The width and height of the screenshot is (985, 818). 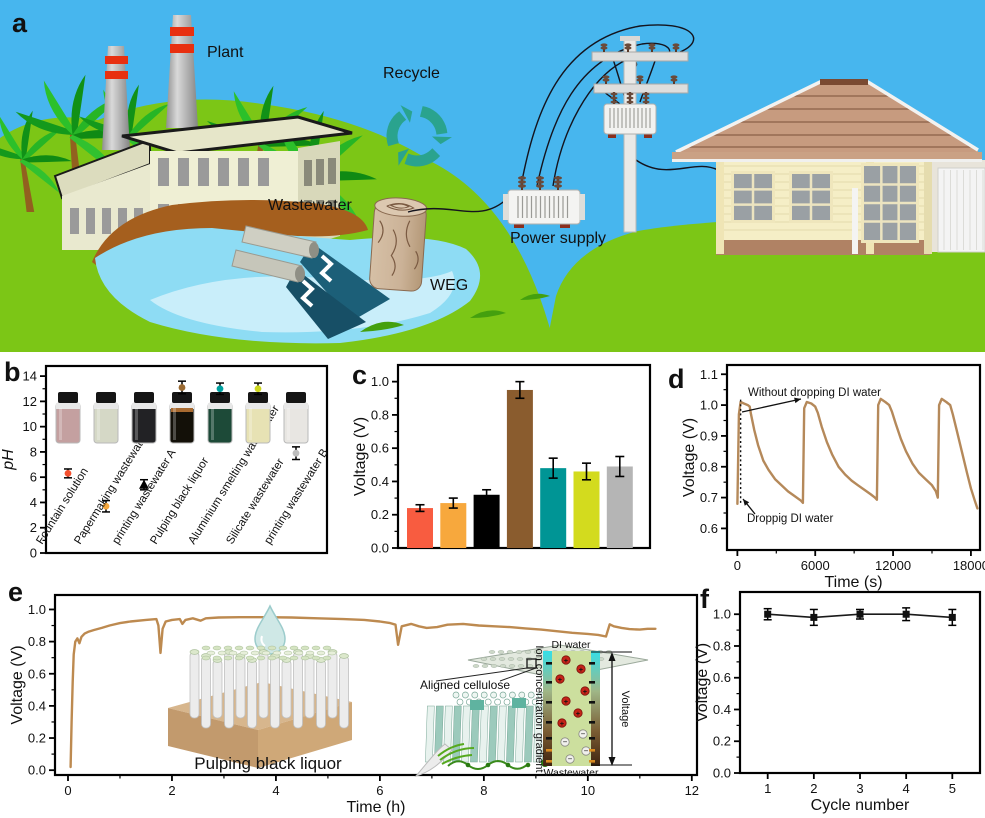 What do you see at coordinates (571, 645) in the screenshot?
I see `di-water-label: DI water` at bounding box center [571, 645].